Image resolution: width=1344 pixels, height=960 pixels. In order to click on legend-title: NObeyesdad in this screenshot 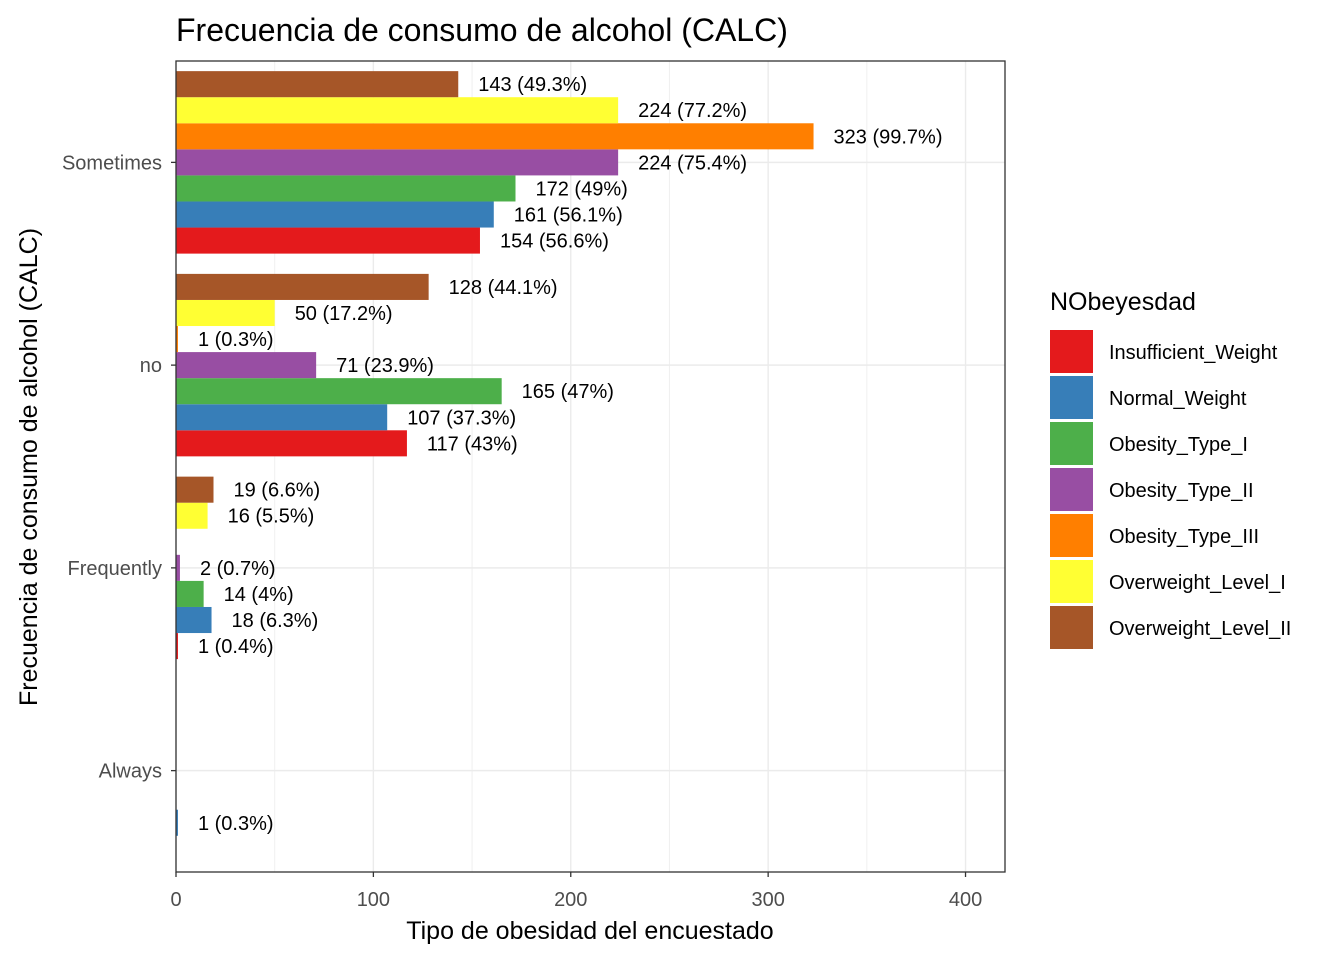, I will do `click(1123, 302)`.